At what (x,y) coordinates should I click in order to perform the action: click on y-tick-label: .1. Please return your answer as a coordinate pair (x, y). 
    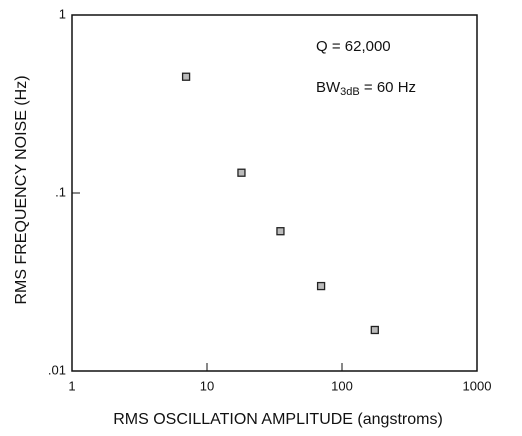
    Looking at the image, I should click on (60, 191).